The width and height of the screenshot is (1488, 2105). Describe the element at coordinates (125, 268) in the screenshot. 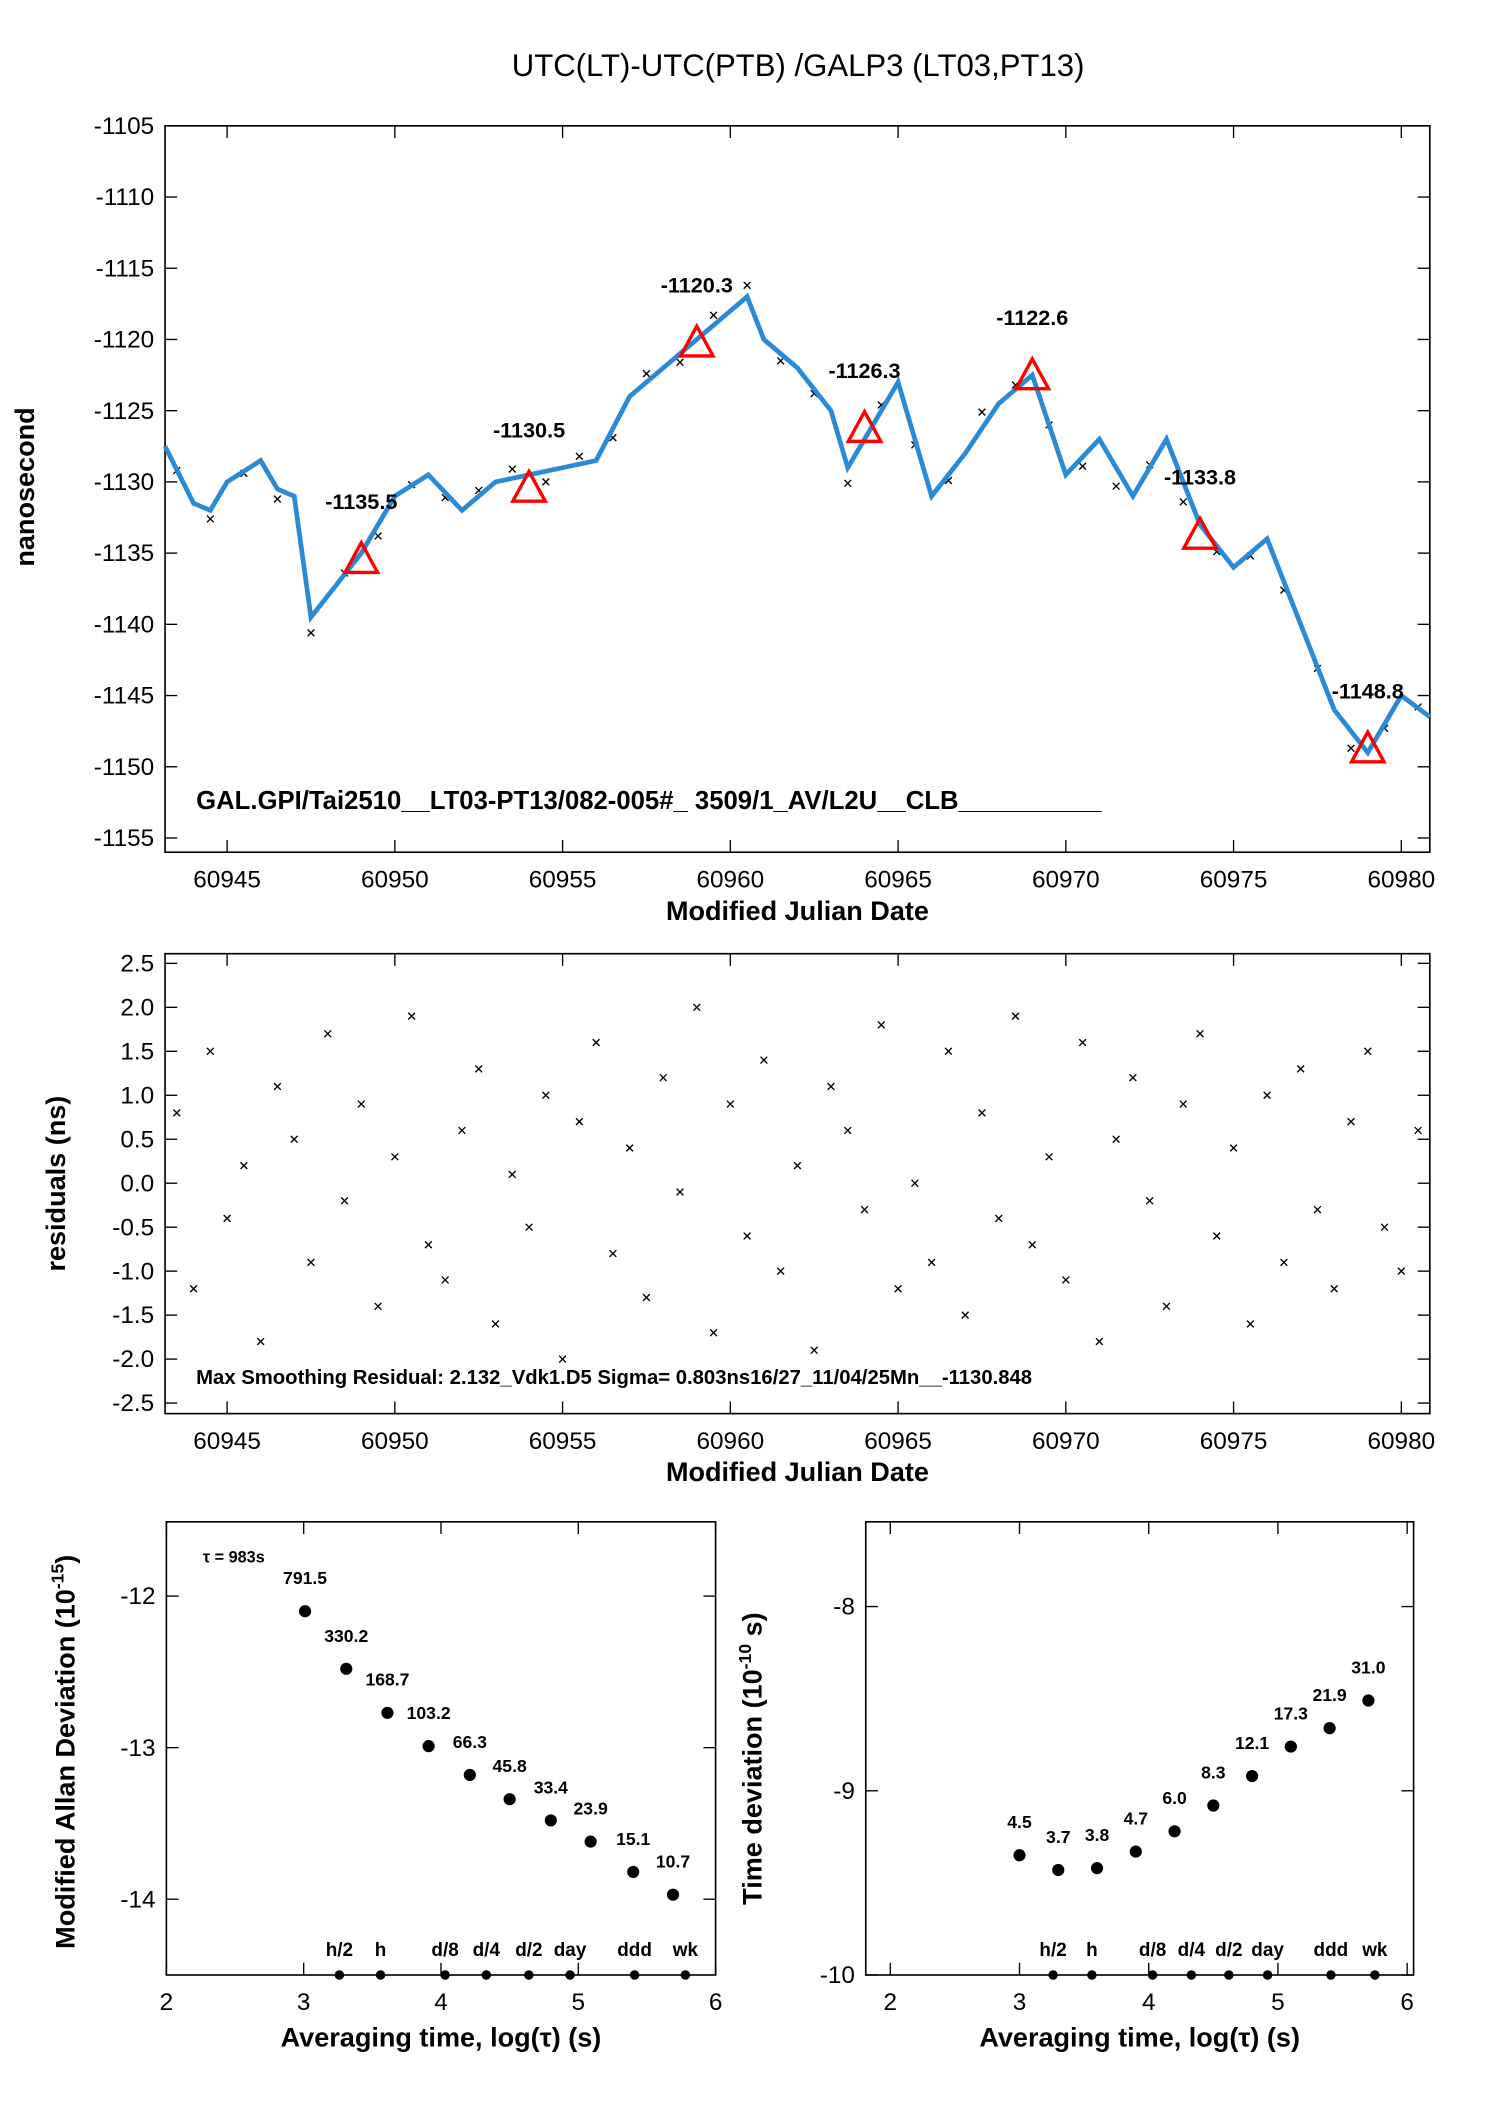

I see `y-tick-label: -1115` at that location.